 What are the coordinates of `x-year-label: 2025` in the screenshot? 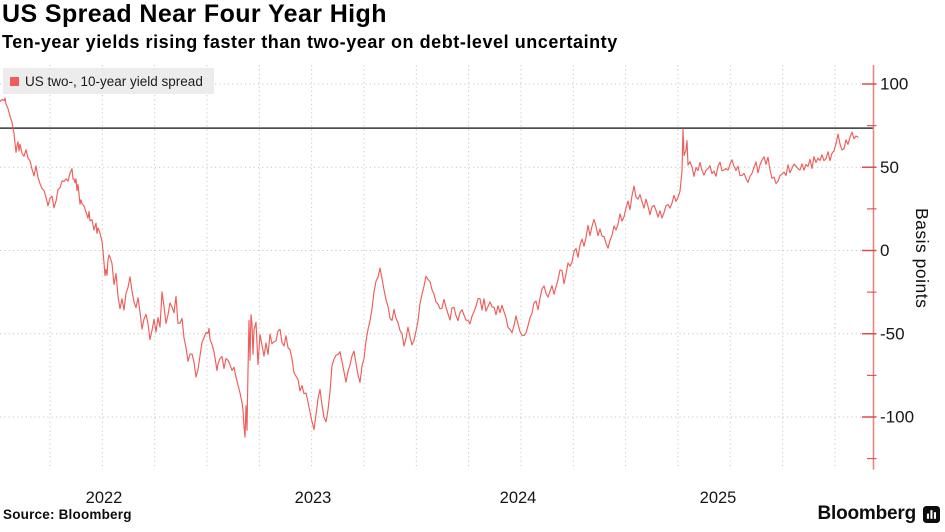 It's located at (718, 498).